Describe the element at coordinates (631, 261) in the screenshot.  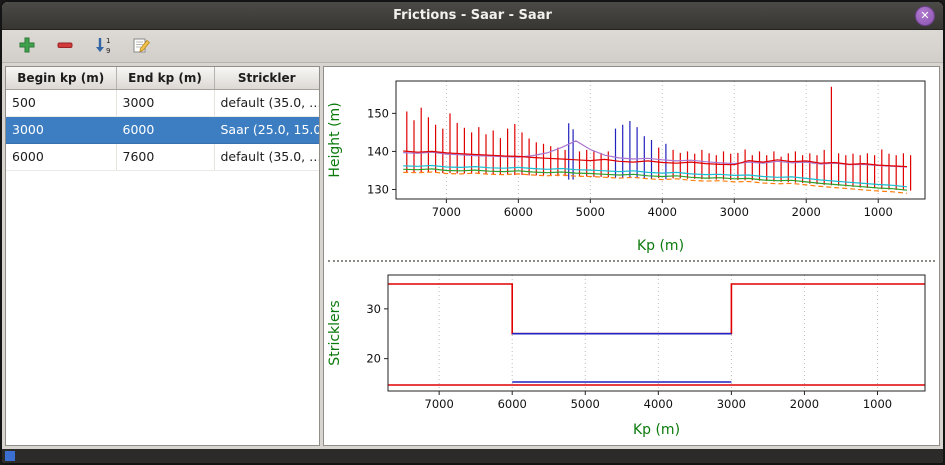
I see `chart-splitter` at that location.